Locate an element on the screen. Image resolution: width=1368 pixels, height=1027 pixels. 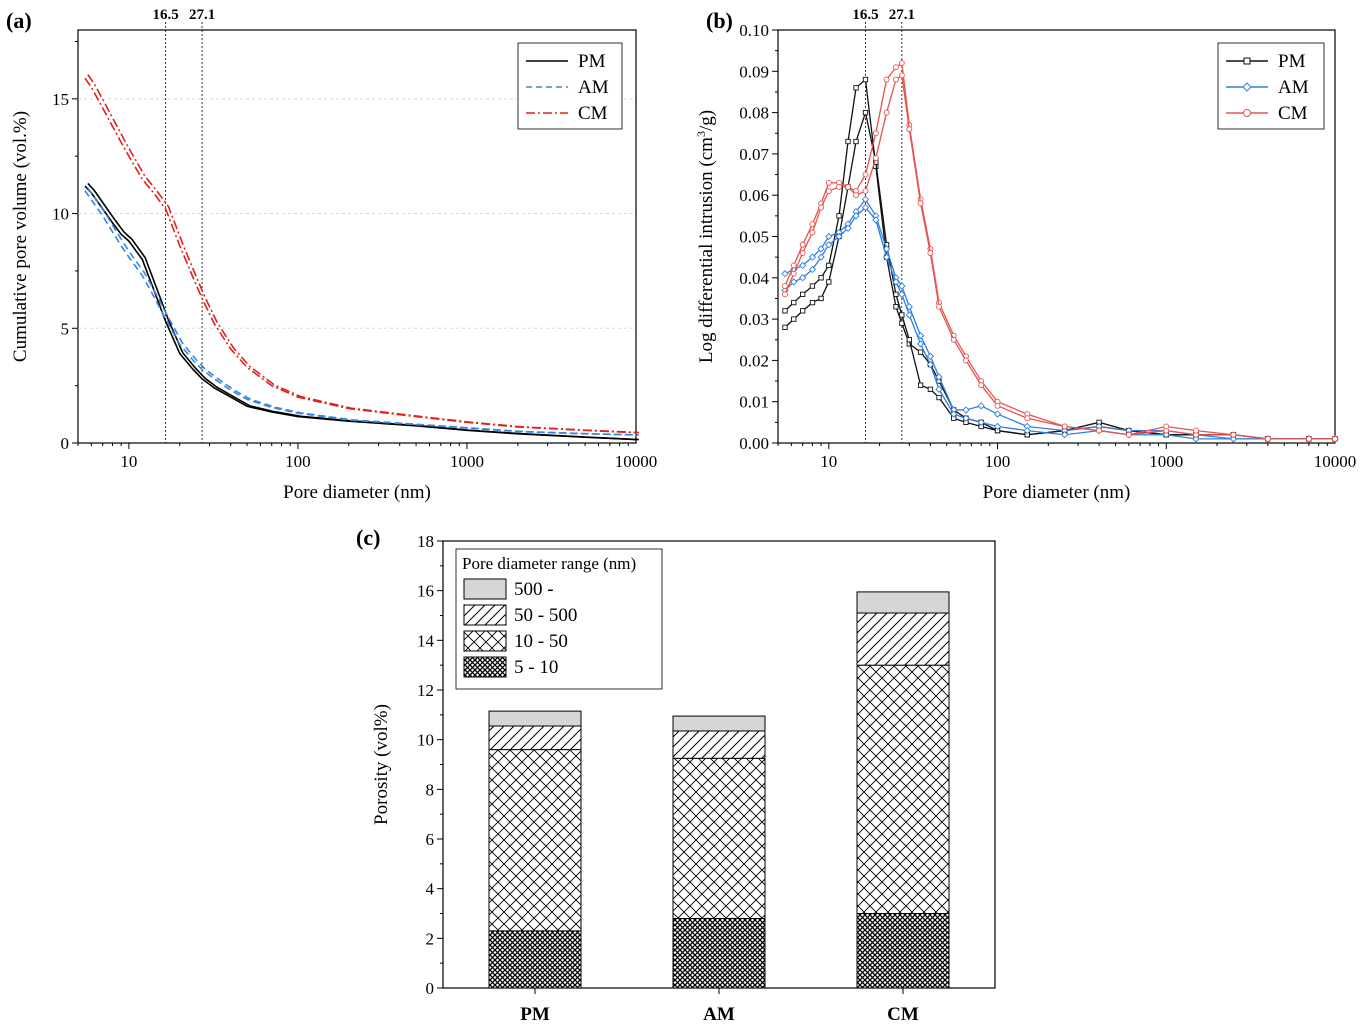
category-label-am: AM is located at coordinates (719, 1014).